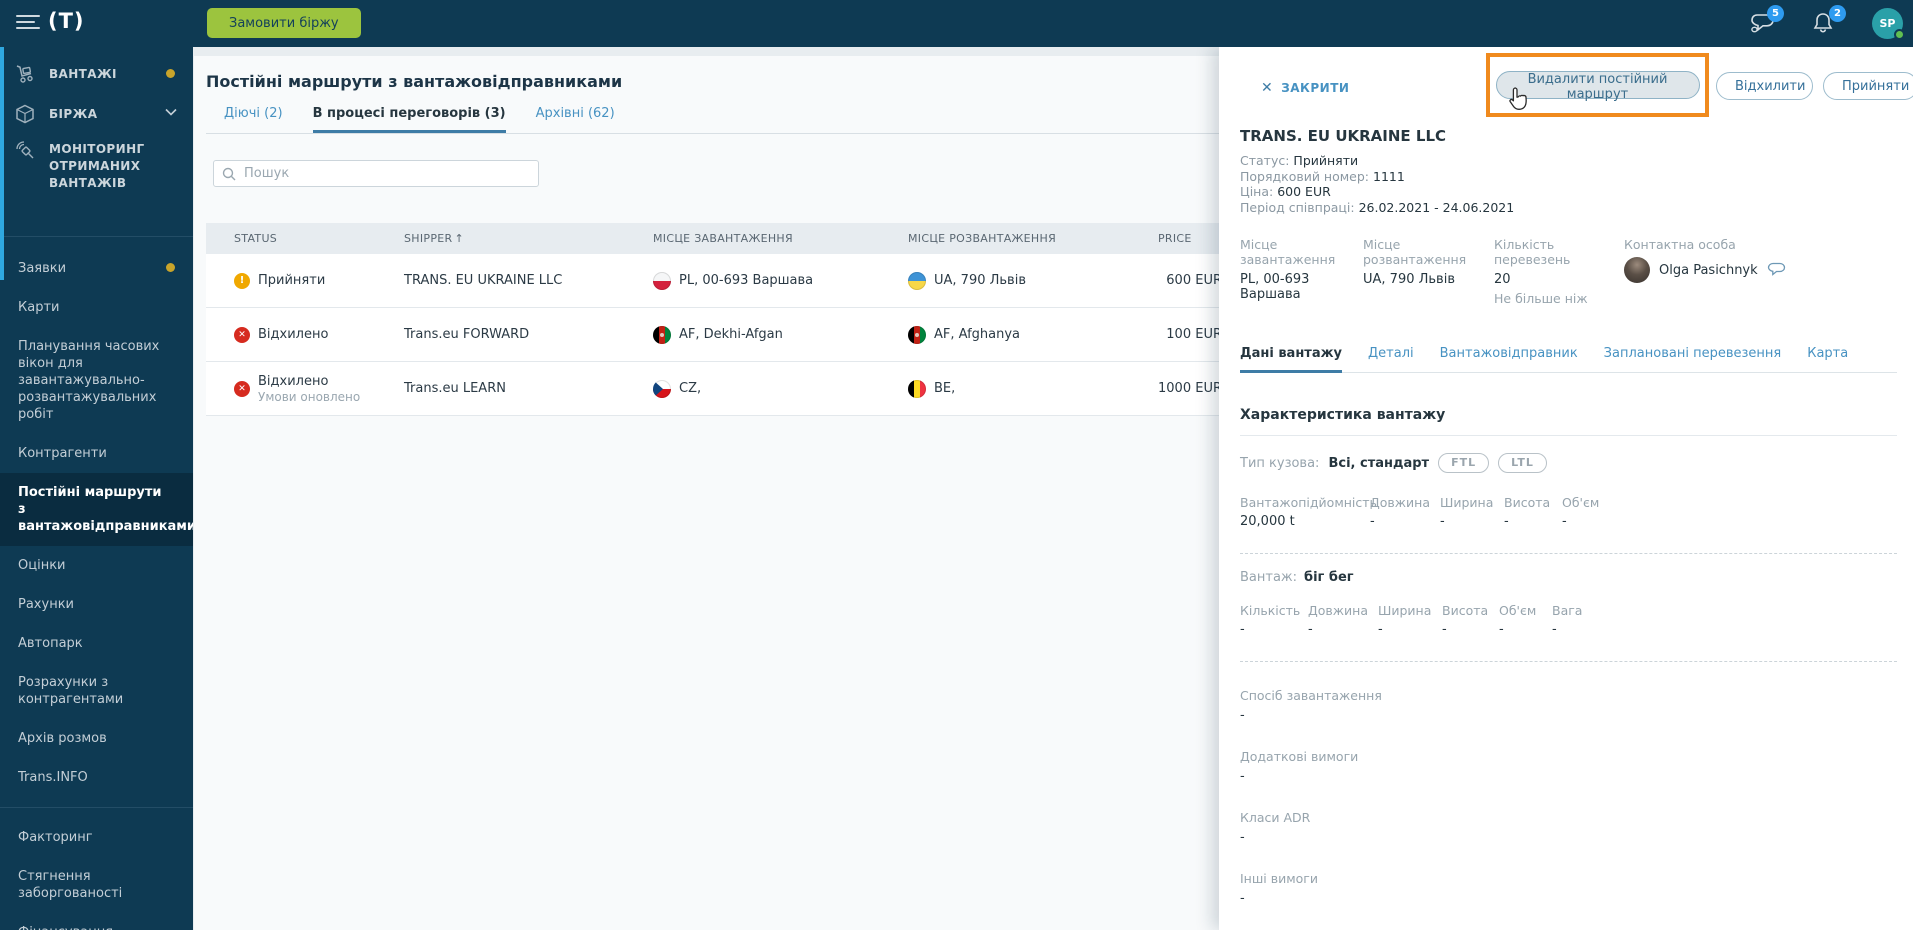 The image size is (1913, 930). What do you see at coordinates (1315, 88) in the screenshot?
I see `close-label: ЗАКРИТИ` at bounding box center [1315, 88].